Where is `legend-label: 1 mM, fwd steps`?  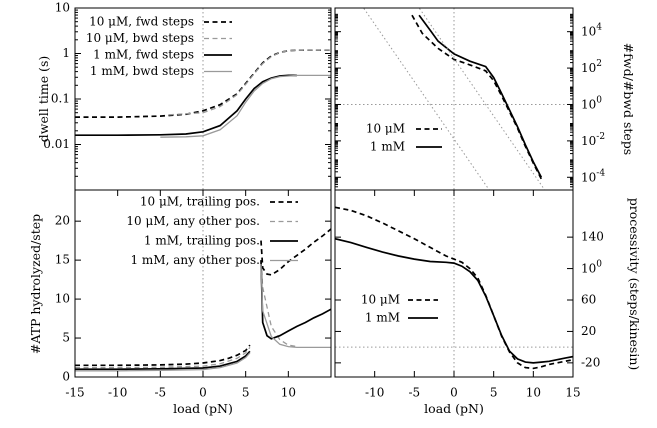
legend-label: 1 mM, fwd steps is located at coordinates (143, 55).